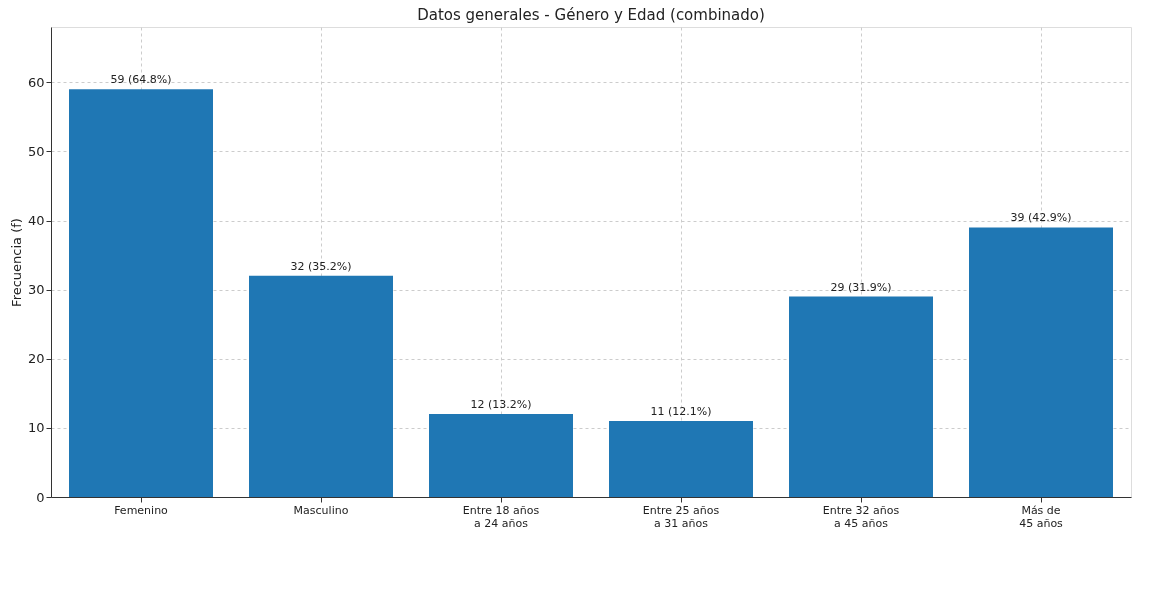 This screenshot has width=1170, height=591. I want to click on y-tick-label: 60, so click(36, 82).